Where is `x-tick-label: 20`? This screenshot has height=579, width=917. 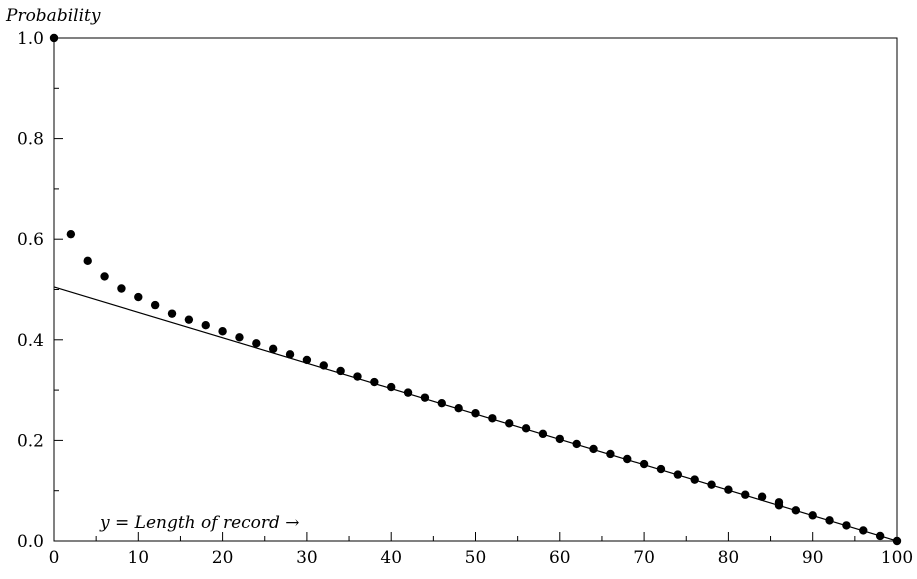 x-tick-label: 20 is located at coordinates (223, 558).